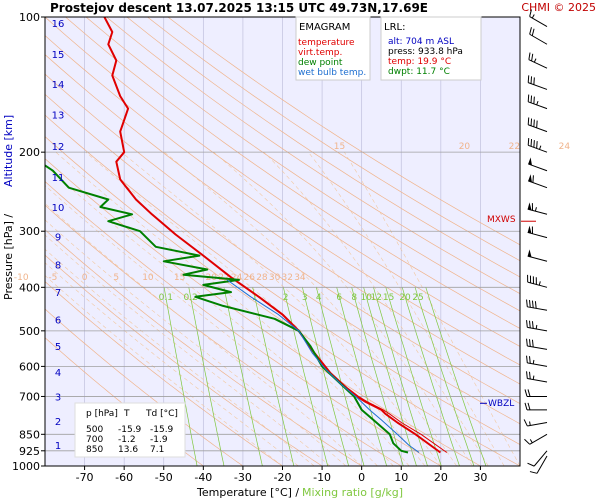 The image size is (600, 500). I want to click on y-tick-label: 400, so click(29, 287).